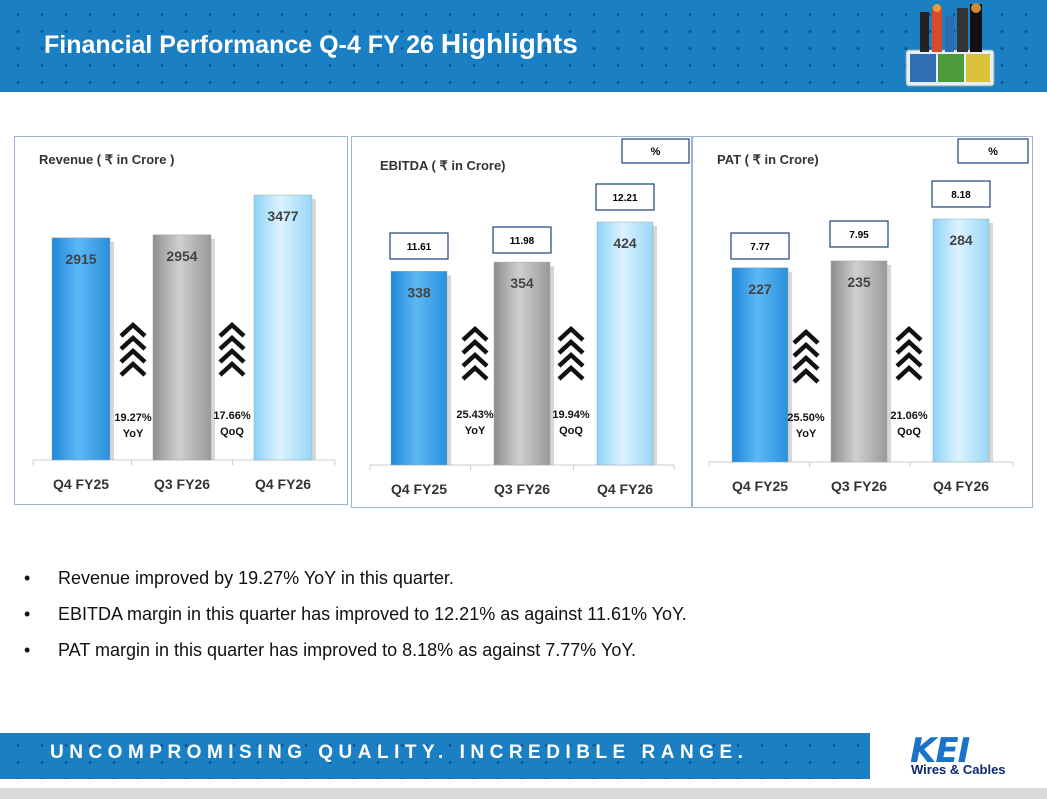 The height and width of the screenshot is (799, 1047). I want to click on margin-value: 11.61, so click(419, 247).